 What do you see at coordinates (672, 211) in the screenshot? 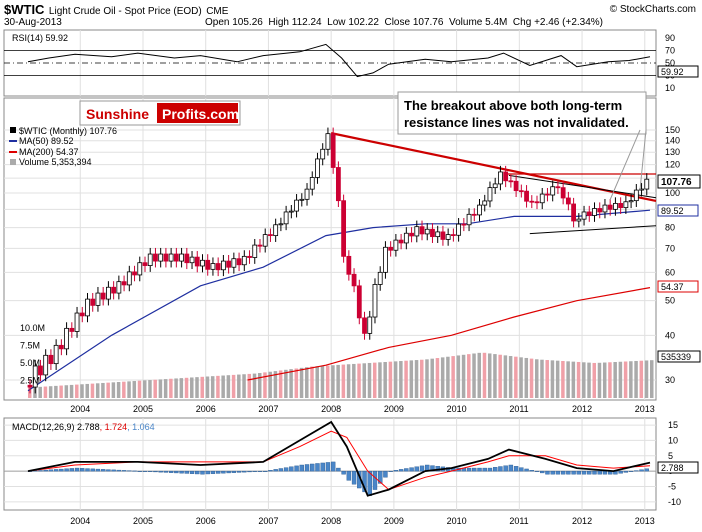
I see `svg-text: 89.52` at bounding box center [672, 211].